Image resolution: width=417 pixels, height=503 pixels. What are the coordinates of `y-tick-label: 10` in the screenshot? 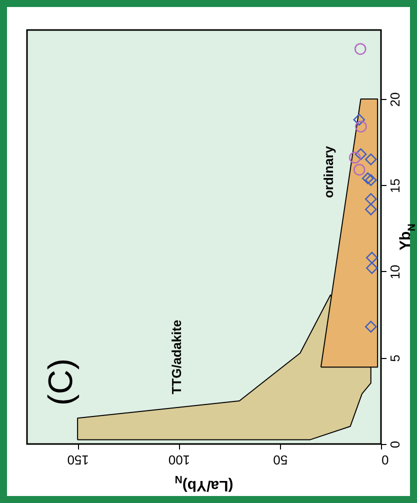 It's located at (395, 272).